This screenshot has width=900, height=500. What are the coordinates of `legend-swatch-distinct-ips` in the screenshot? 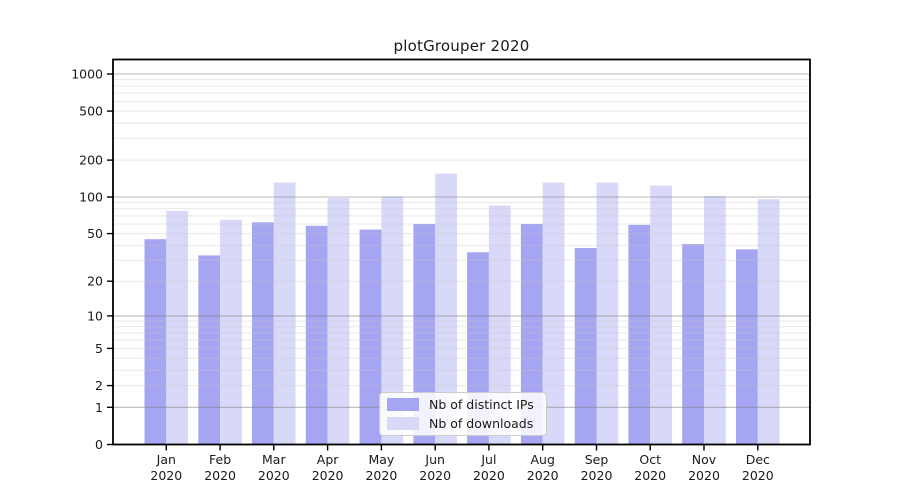 It's located at (403, 404).